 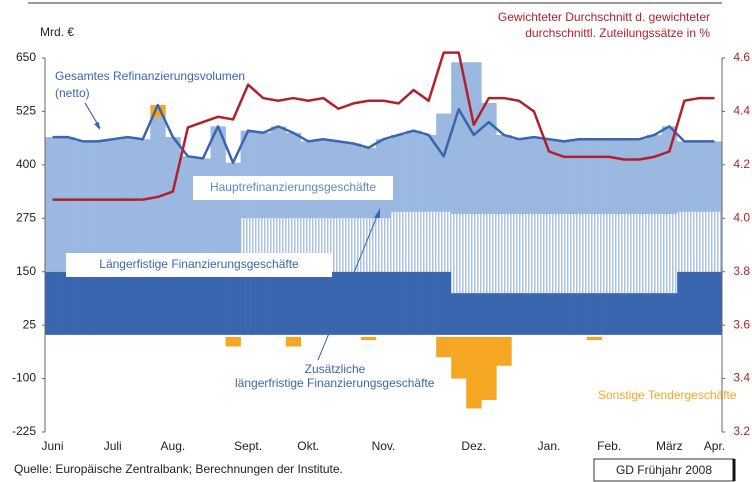 I want to click on y2-axis-title: durchschnittl. Zuteilungssätze in %, so click(x=617, y=33).